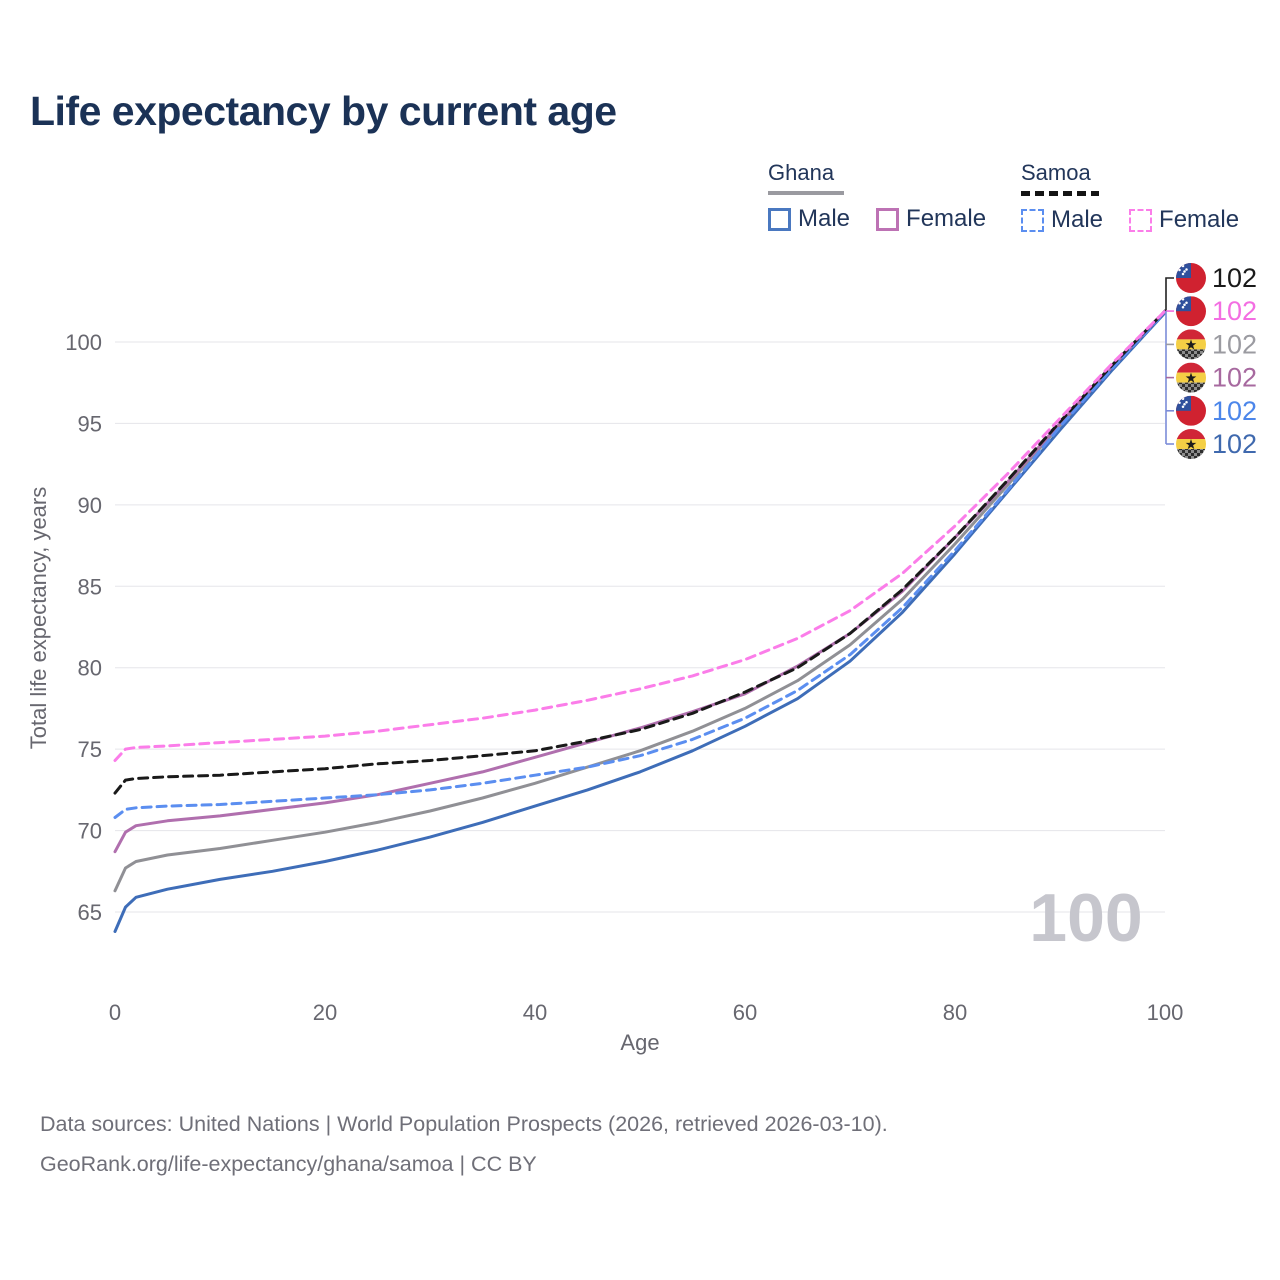 The width and height of the screenshot is (1280, 1280). What do you see at coordinates (1165, 1012) in the screenshot?
I see `x-tick-label-100: 100` at bounding box center [1165, 1012].